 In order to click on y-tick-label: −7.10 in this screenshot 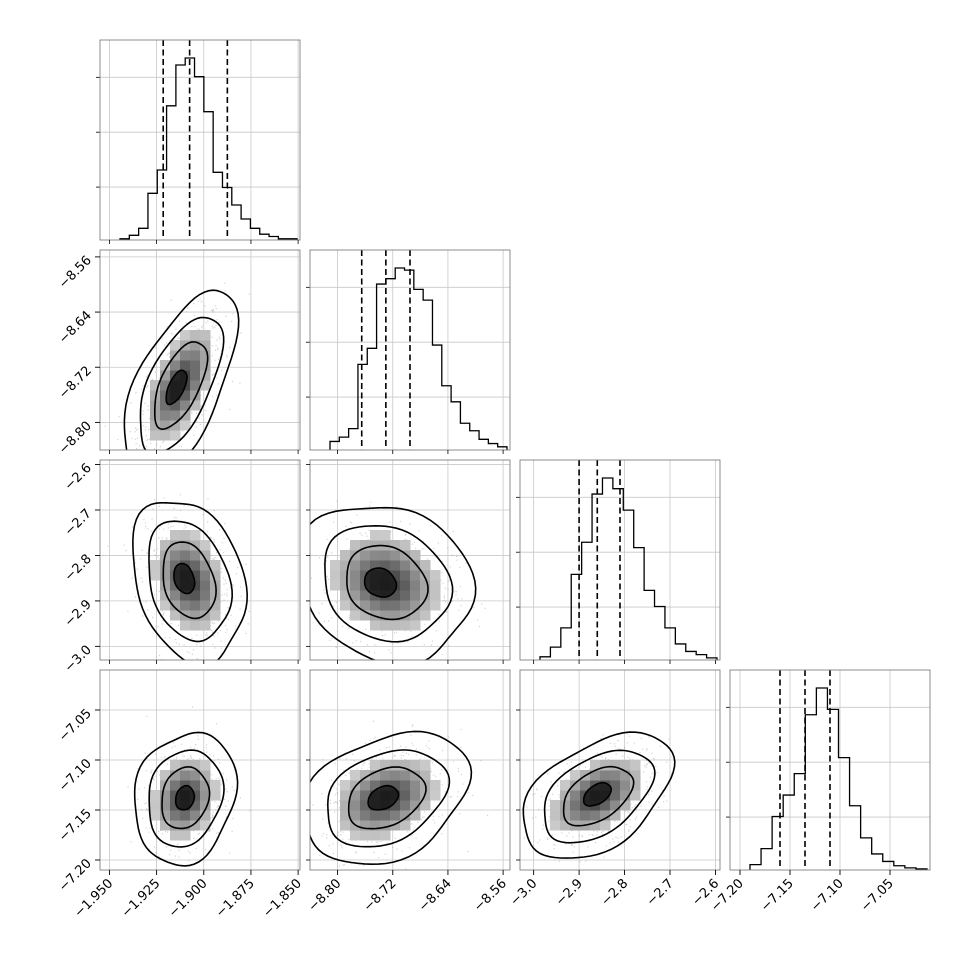, I will do `click(75, 775)`.